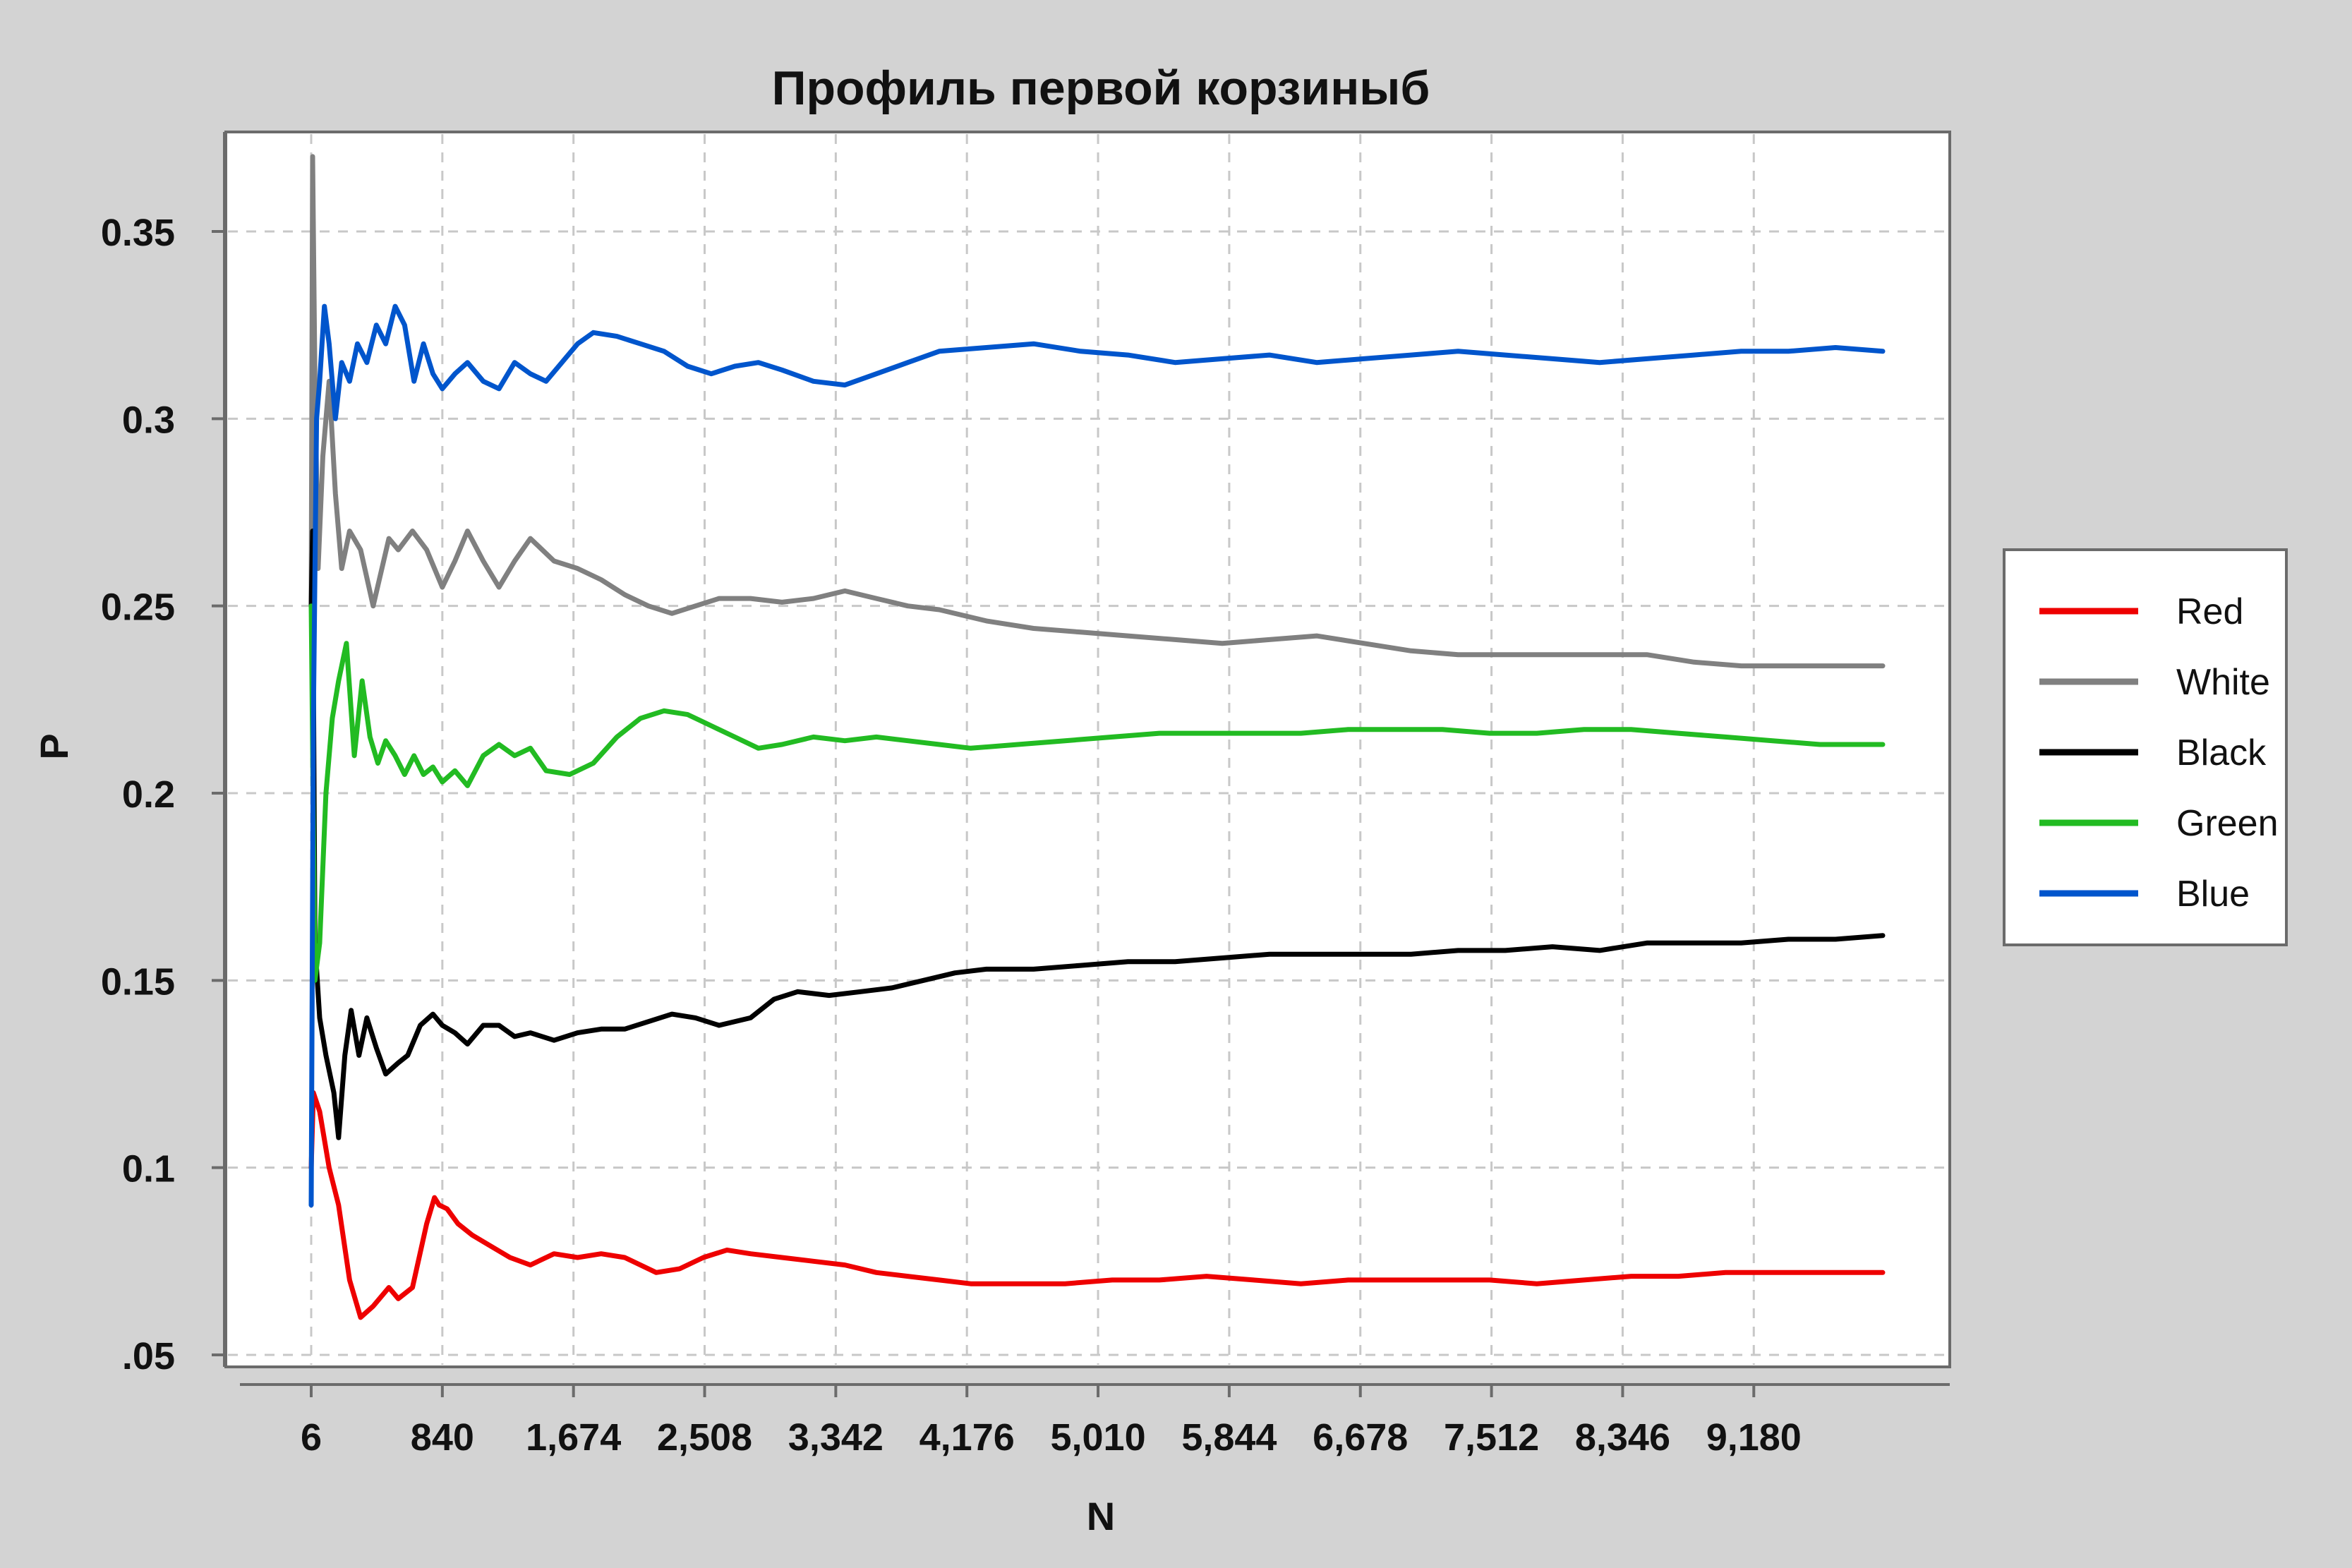  Describe the element at coordinates (2209, 611) in the screenshot. I see `legend-label-red: Red` at that location.